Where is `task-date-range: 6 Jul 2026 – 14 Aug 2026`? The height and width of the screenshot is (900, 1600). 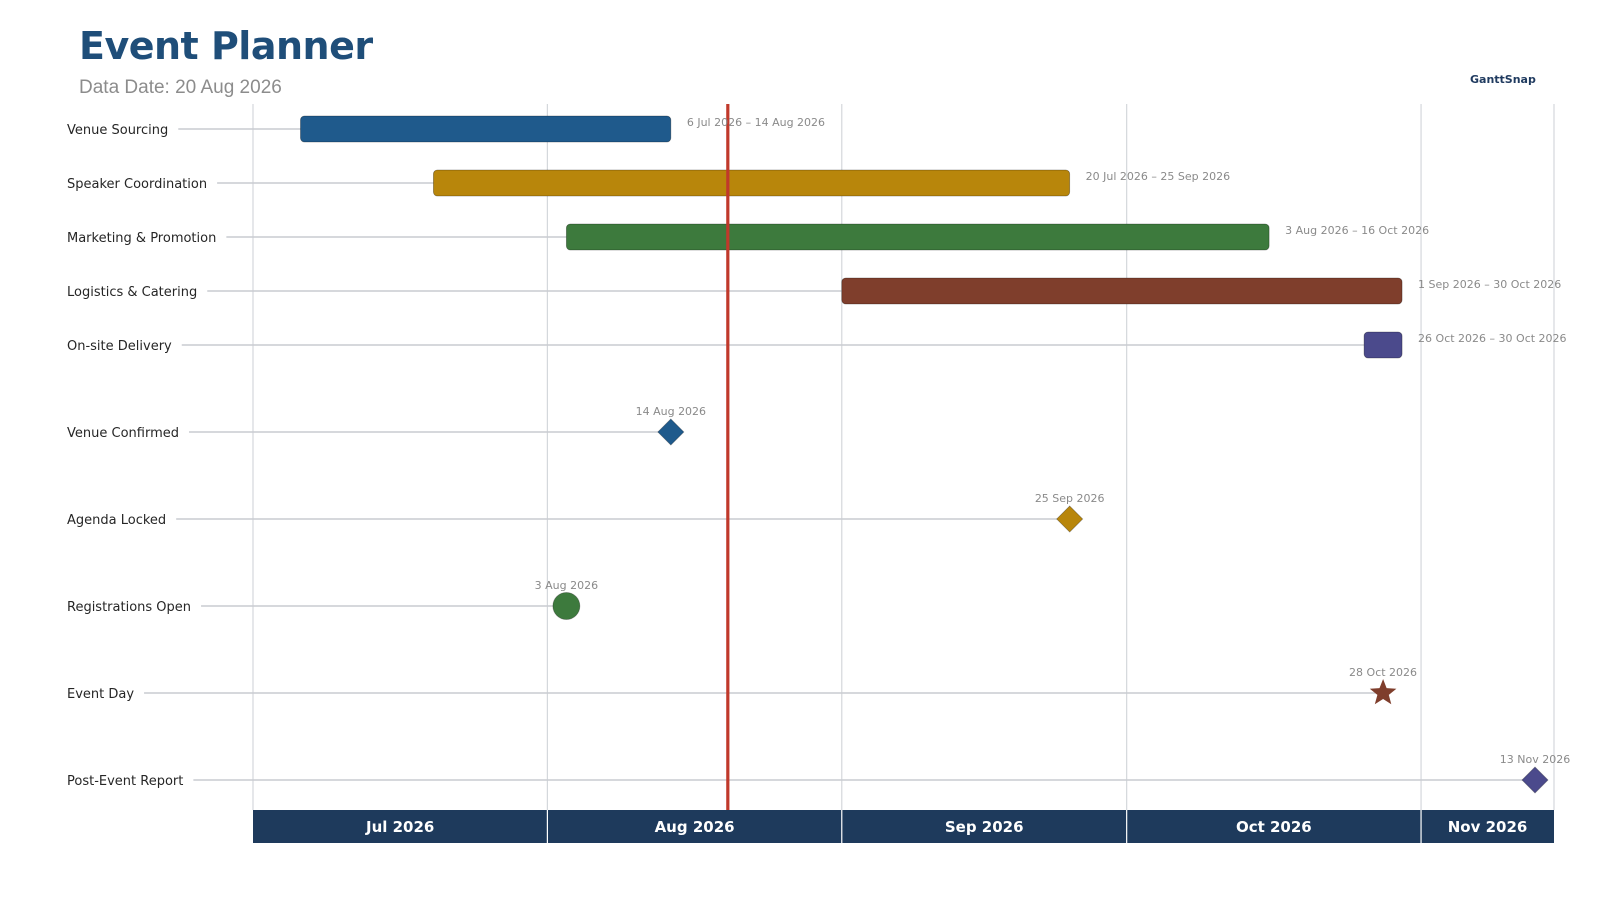 task-date-range: 6 Jul 2026 – 14 Aug 2026 is located at coordinates (756, 122).